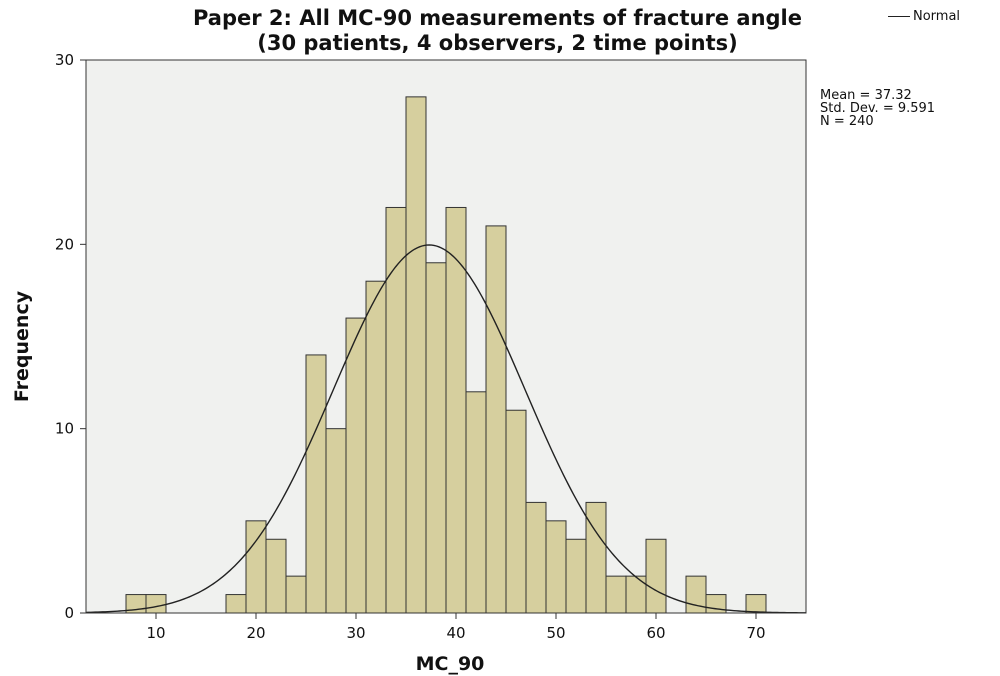 This screenshot has height=676, width=1000. Describe the element at coordinates (755, 633) in the screenshot. I see `x-tick-label: 70` at that location.